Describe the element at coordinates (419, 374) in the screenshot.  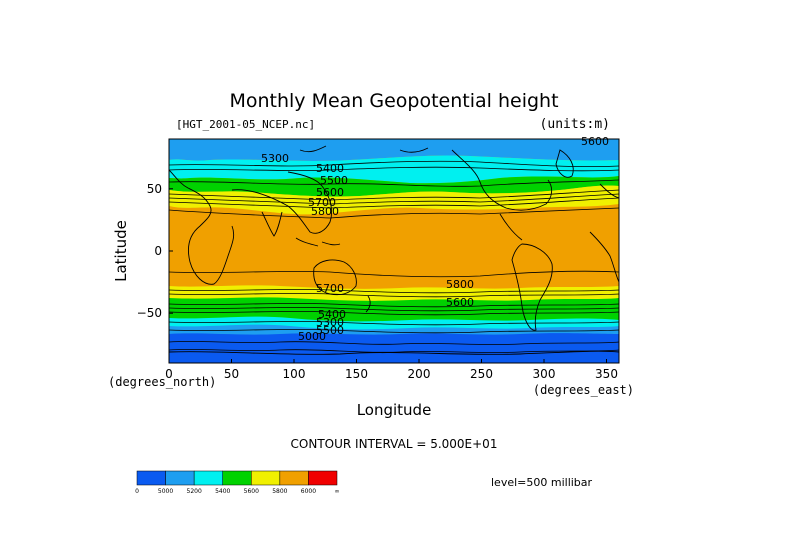
I see `x-tick-label: 200` at that location.